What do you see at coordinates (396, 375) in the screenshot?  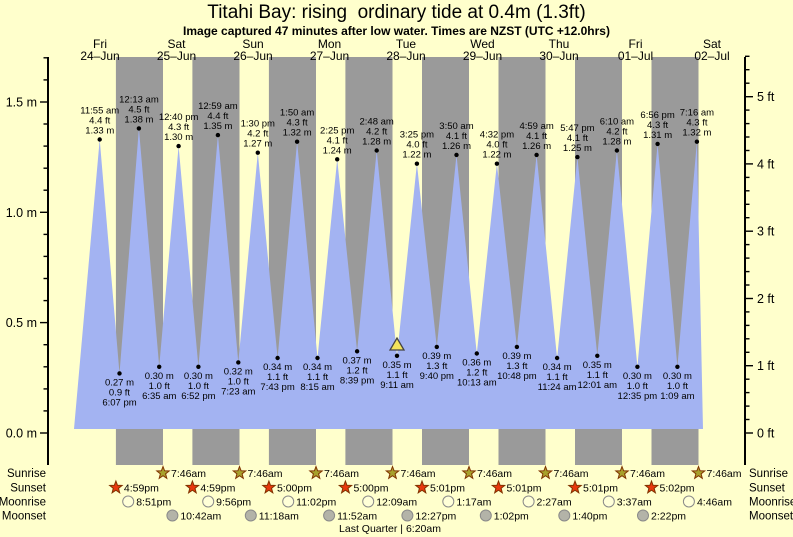 I see `low-tide-feet: 1.1 ft` at bounding box center [396, 375].